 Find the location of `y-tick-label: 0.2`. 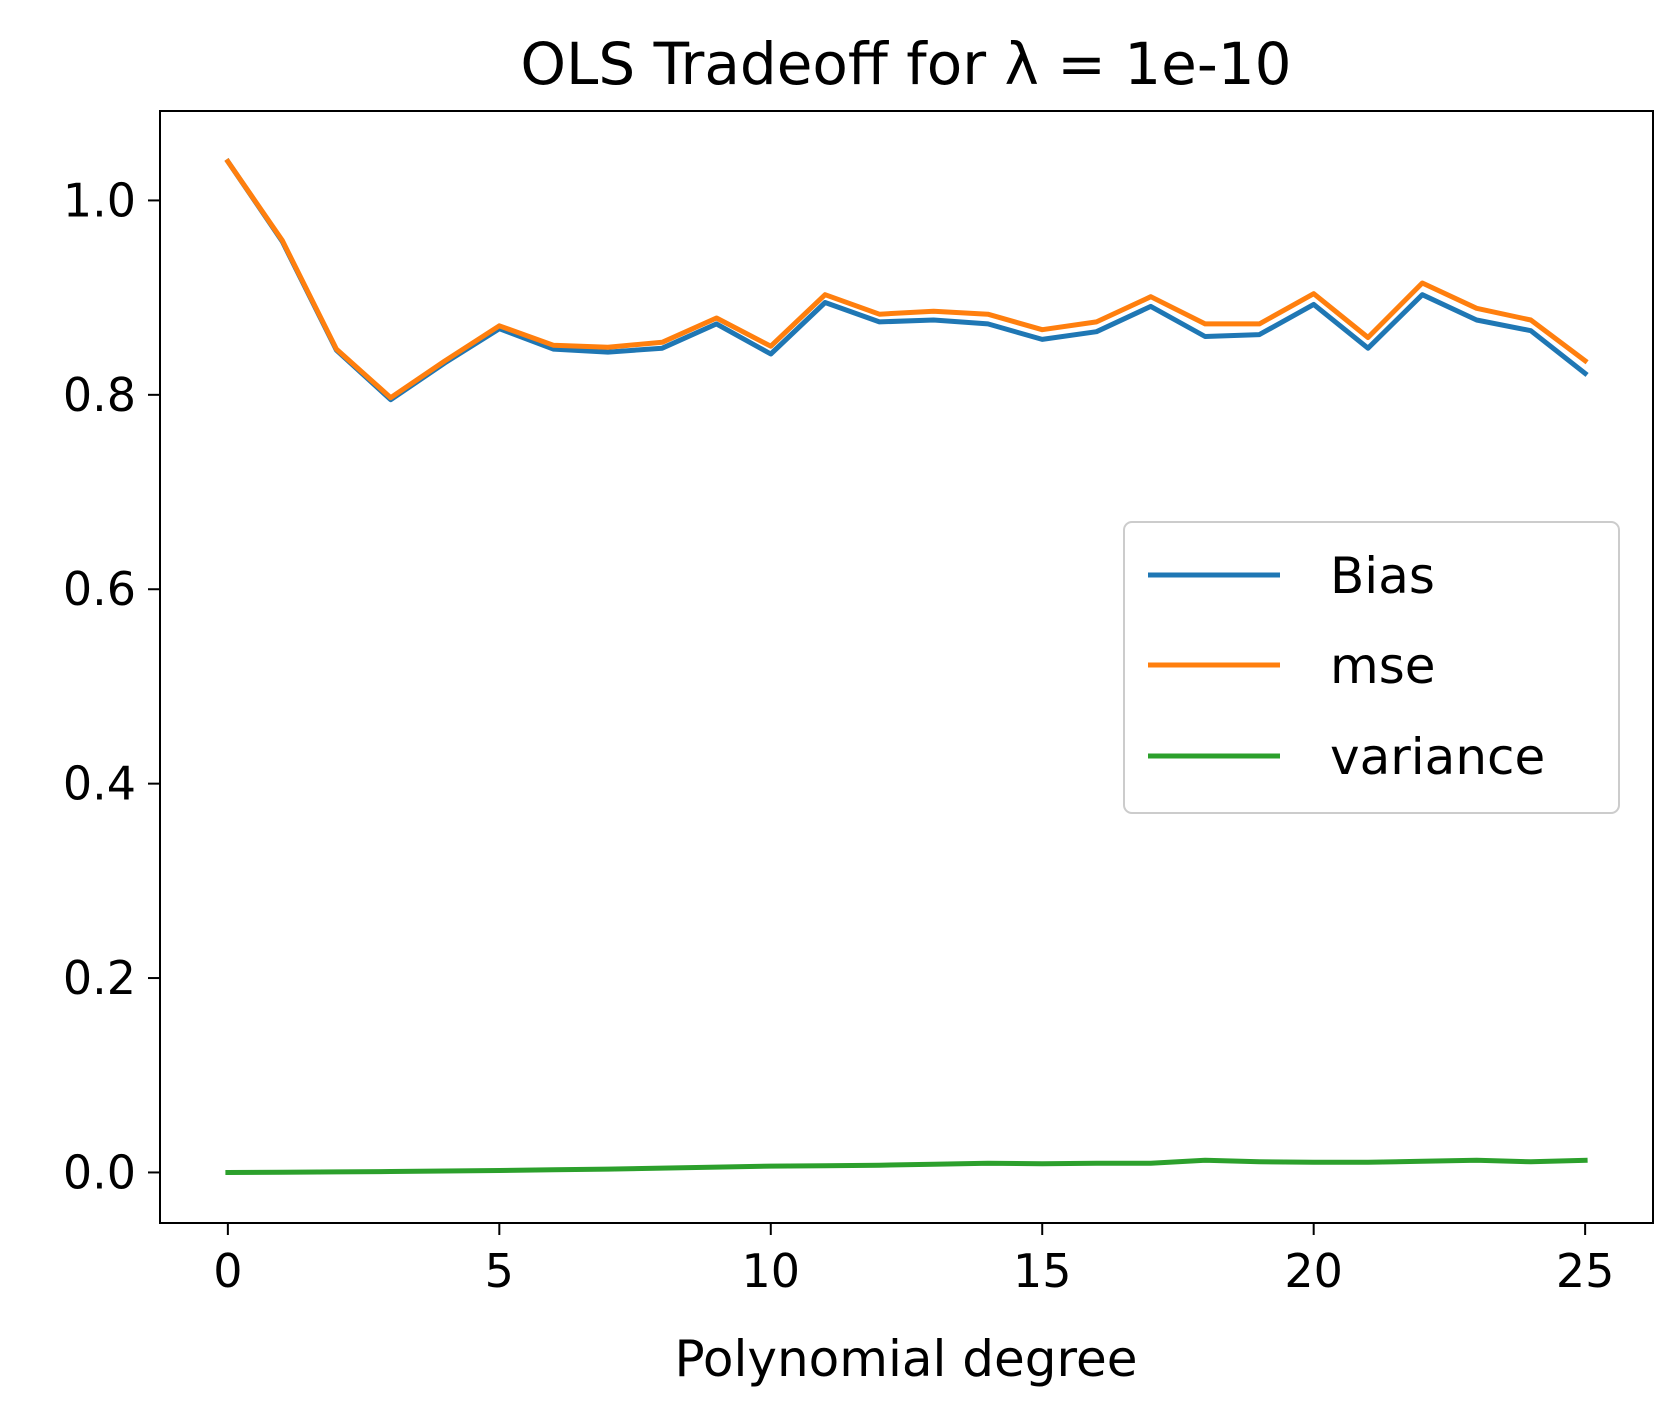

y-tick-label: 0.2 is located at coordinates (99, 978).